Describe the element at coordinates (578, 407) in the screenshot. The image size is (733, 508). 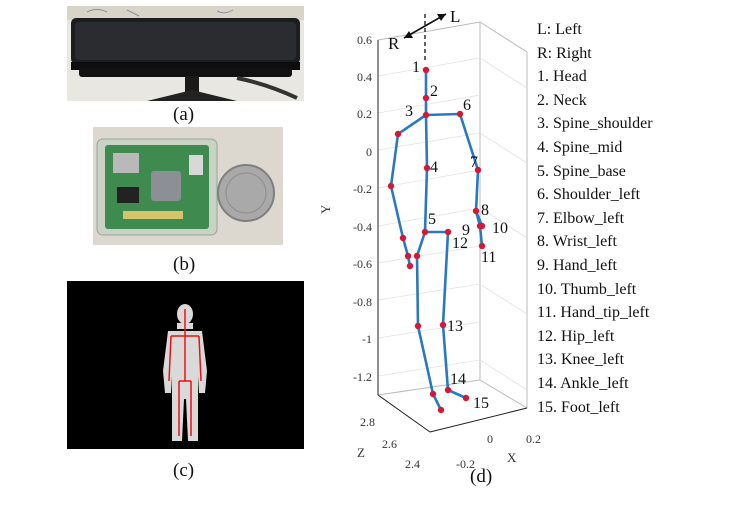
I see `legend-item: 15. Foot_left` at that location.